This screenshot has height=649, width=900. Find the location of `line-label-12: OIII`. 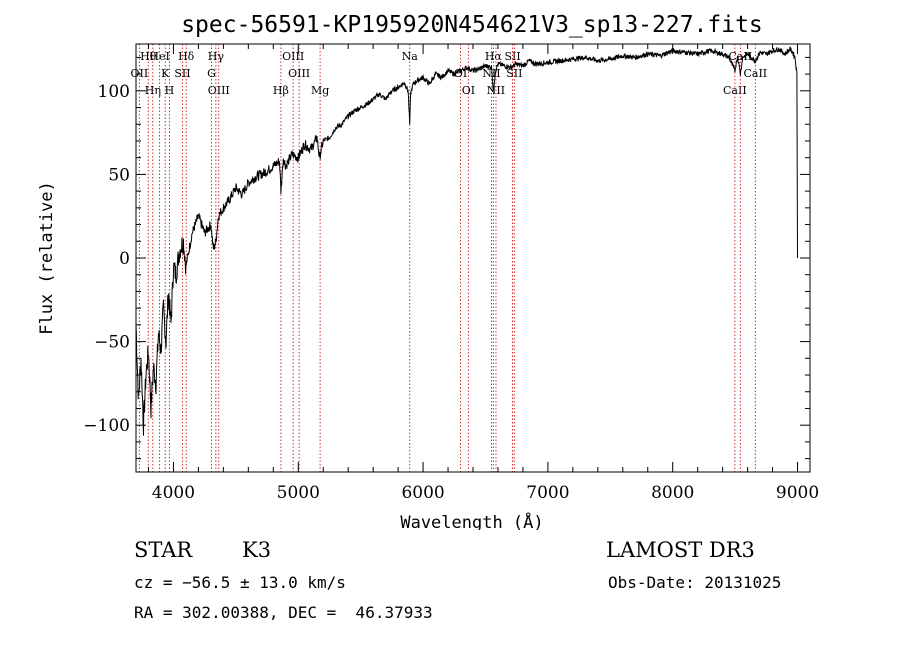

line-label-12: OIII is located at coordinates (293, 56).